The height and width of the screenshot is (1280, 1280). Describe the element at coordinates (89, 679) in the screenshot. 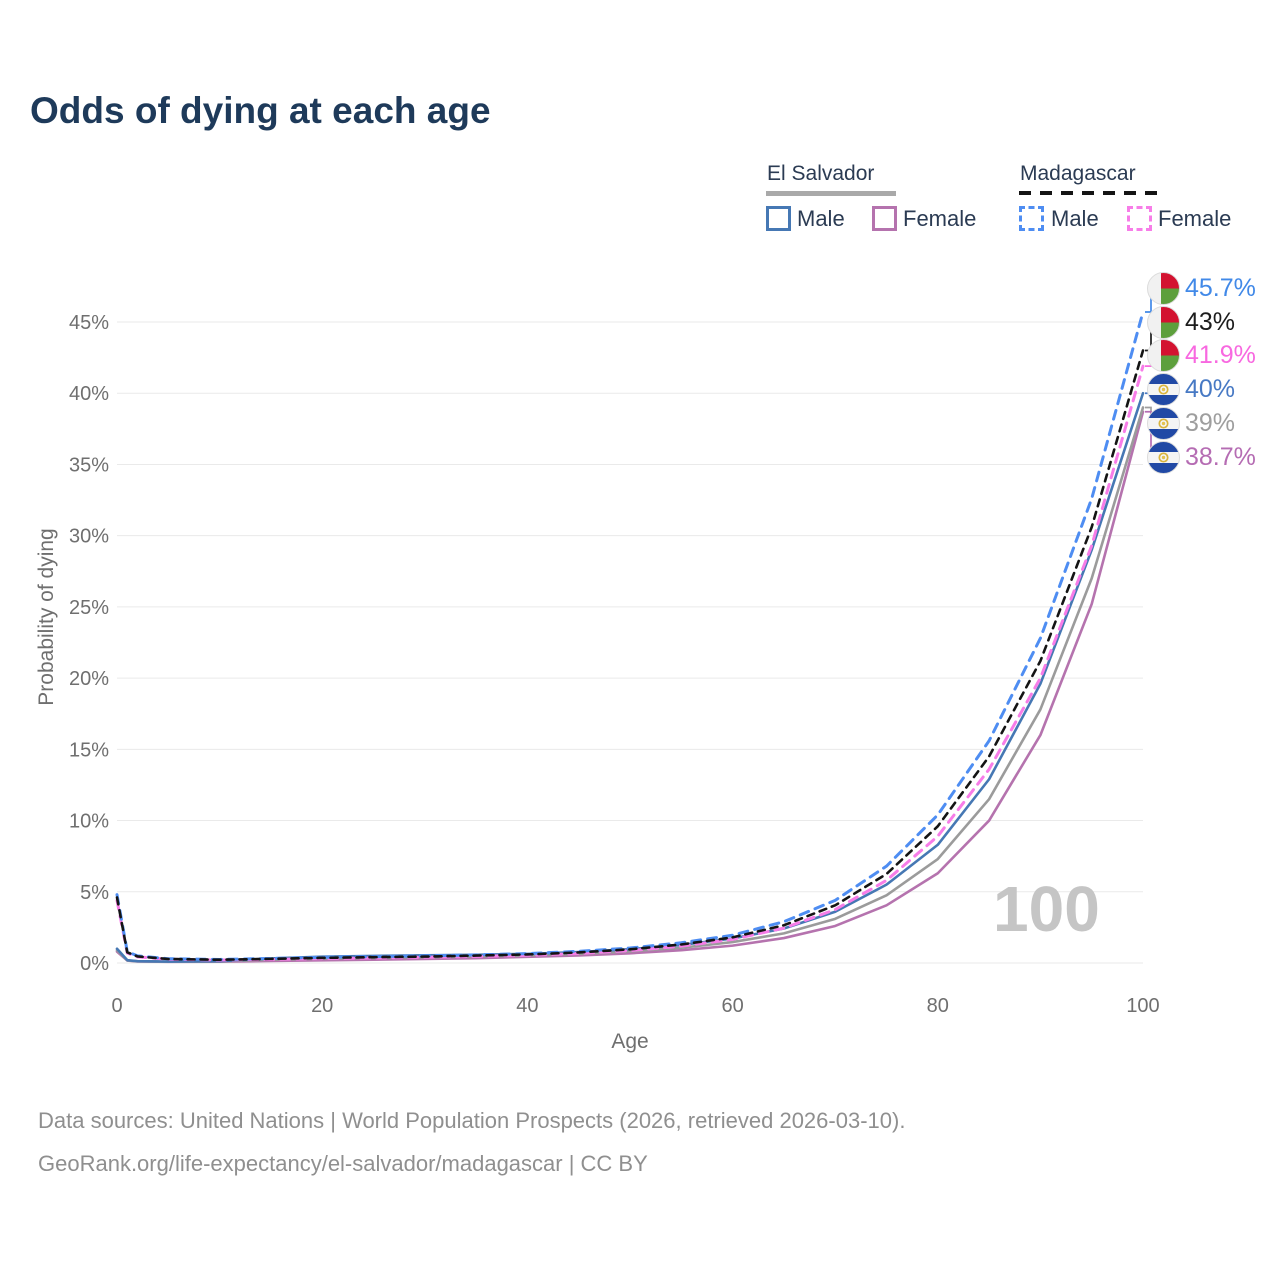

I see `y-tick-label: 20%` at that location.